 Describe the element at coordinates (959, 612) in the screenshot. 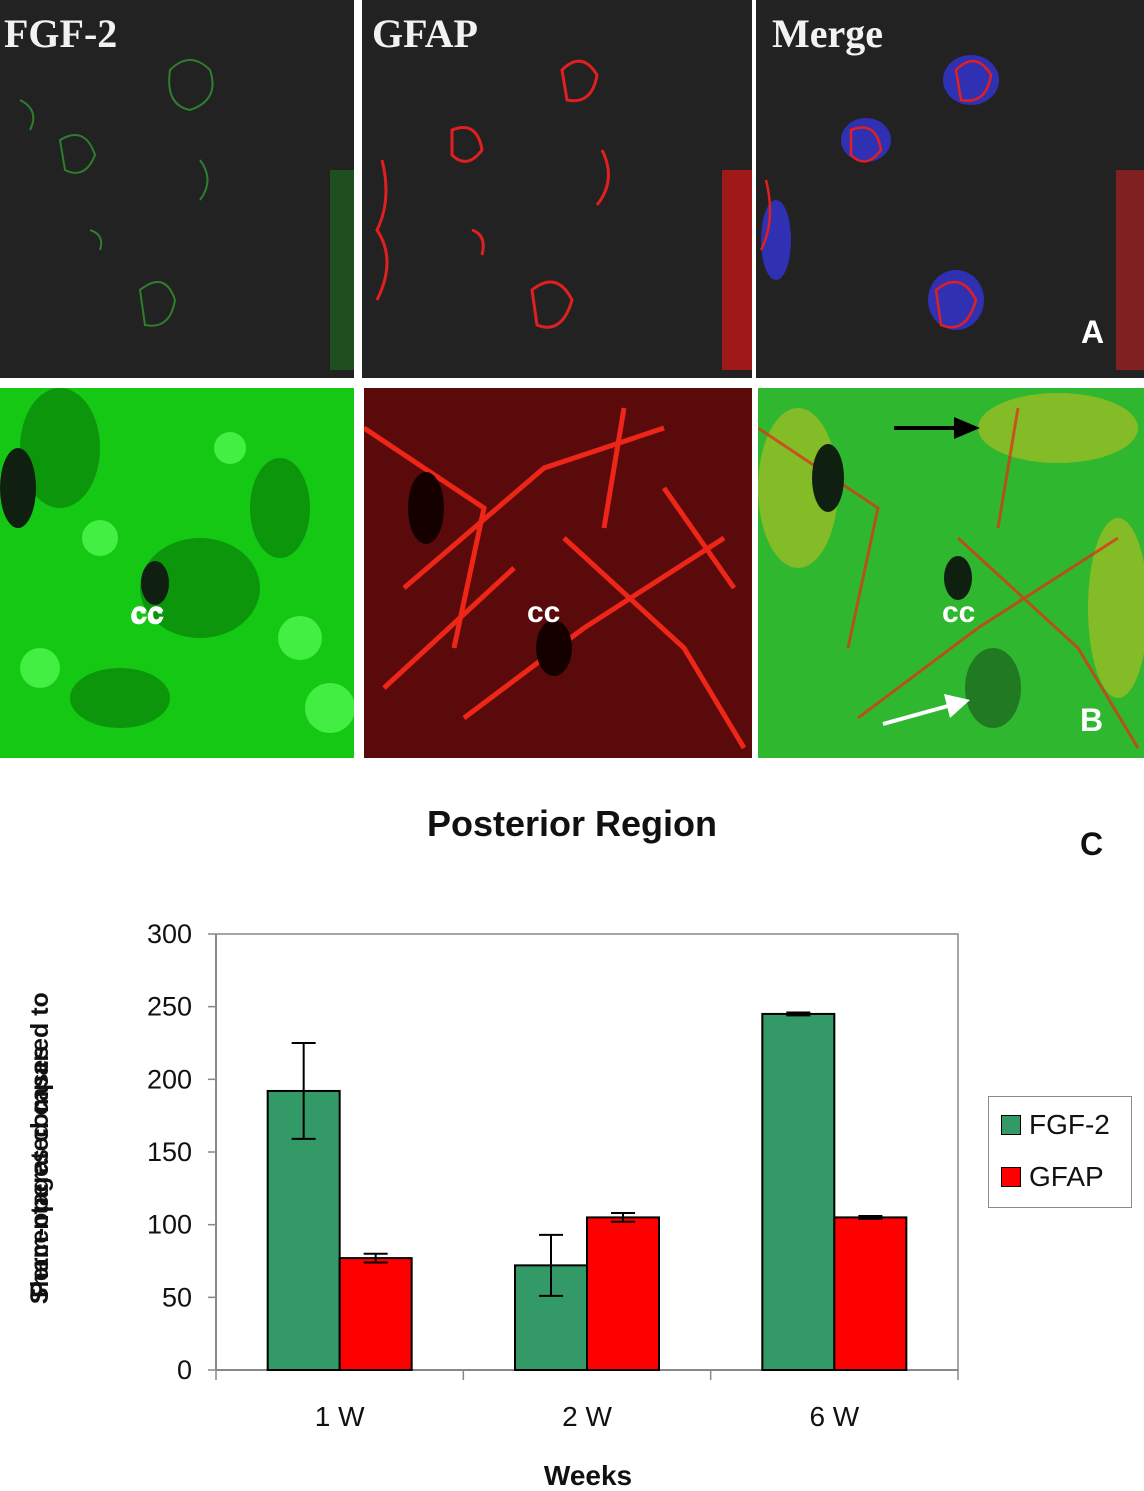

I see `cc-label-merge: cc` at that location.